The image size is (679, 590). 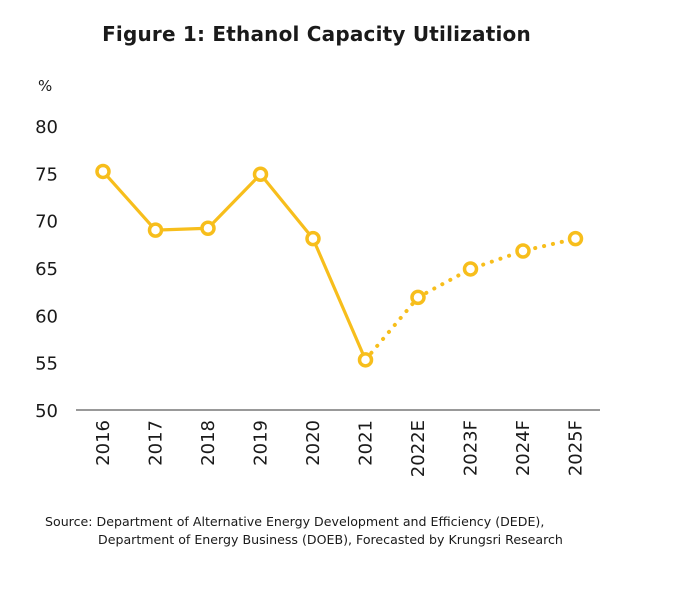 I want to click on x-tick-label-2023F: 2023F, so click(x=471, y=448).